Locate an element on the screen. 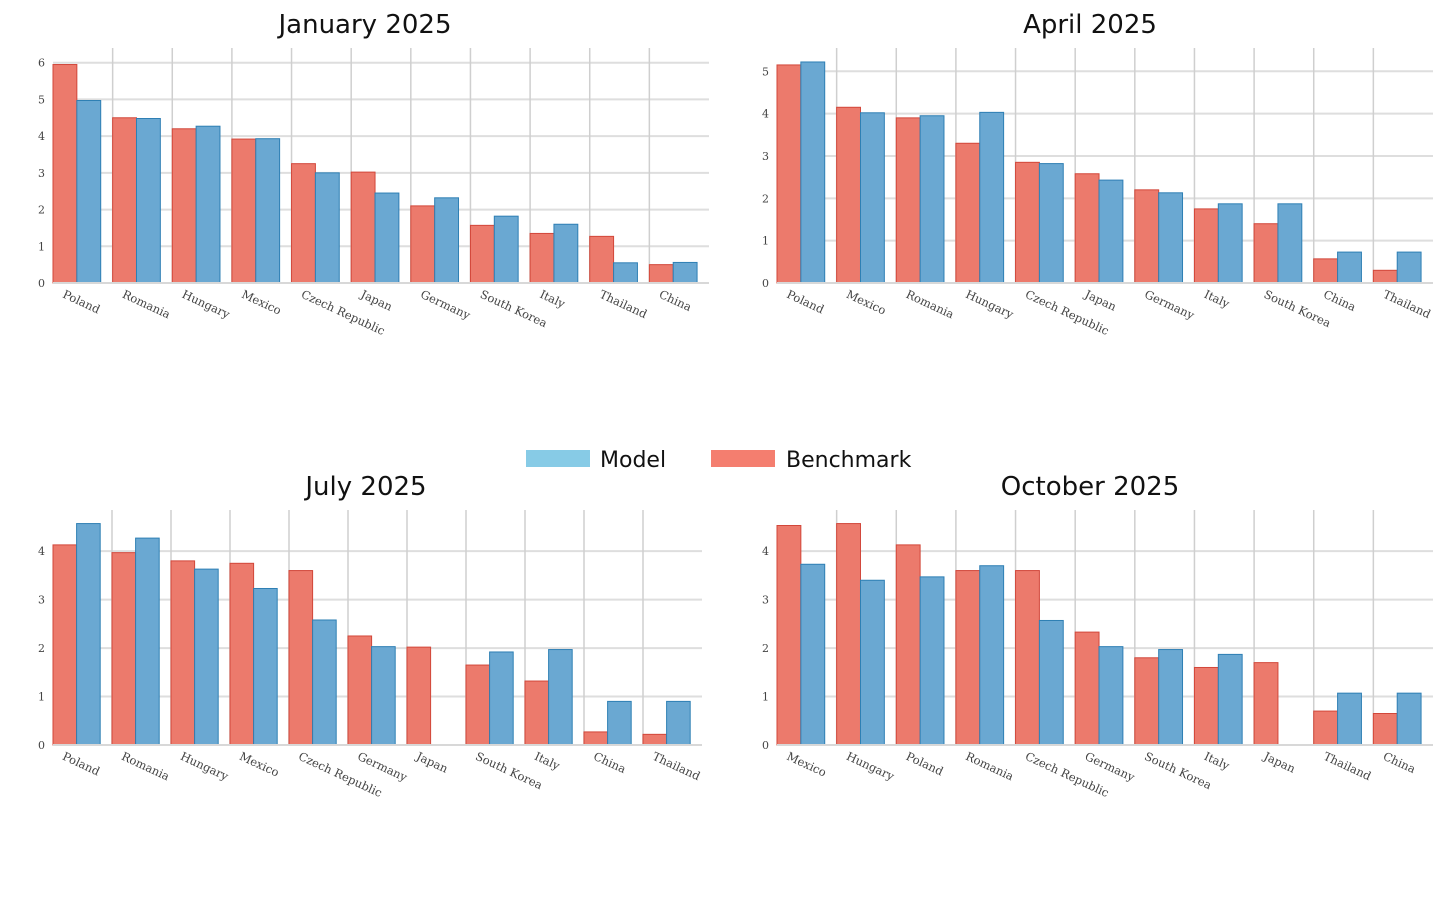 This screenshot has height=921, width=1456. x-tick-label: Romania is located at coordinates (930, 304).